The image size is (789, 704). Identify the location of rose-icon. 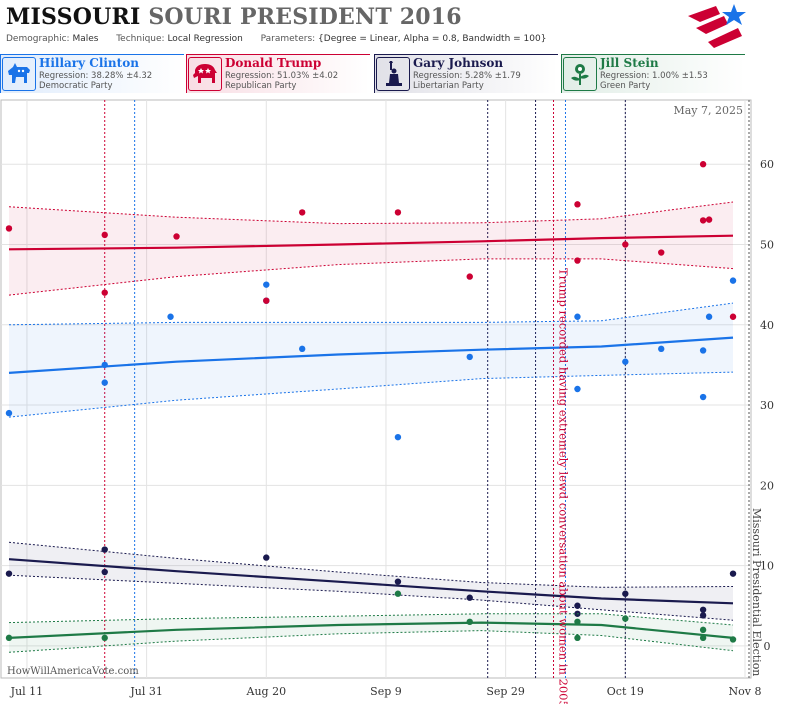
(580, 74).